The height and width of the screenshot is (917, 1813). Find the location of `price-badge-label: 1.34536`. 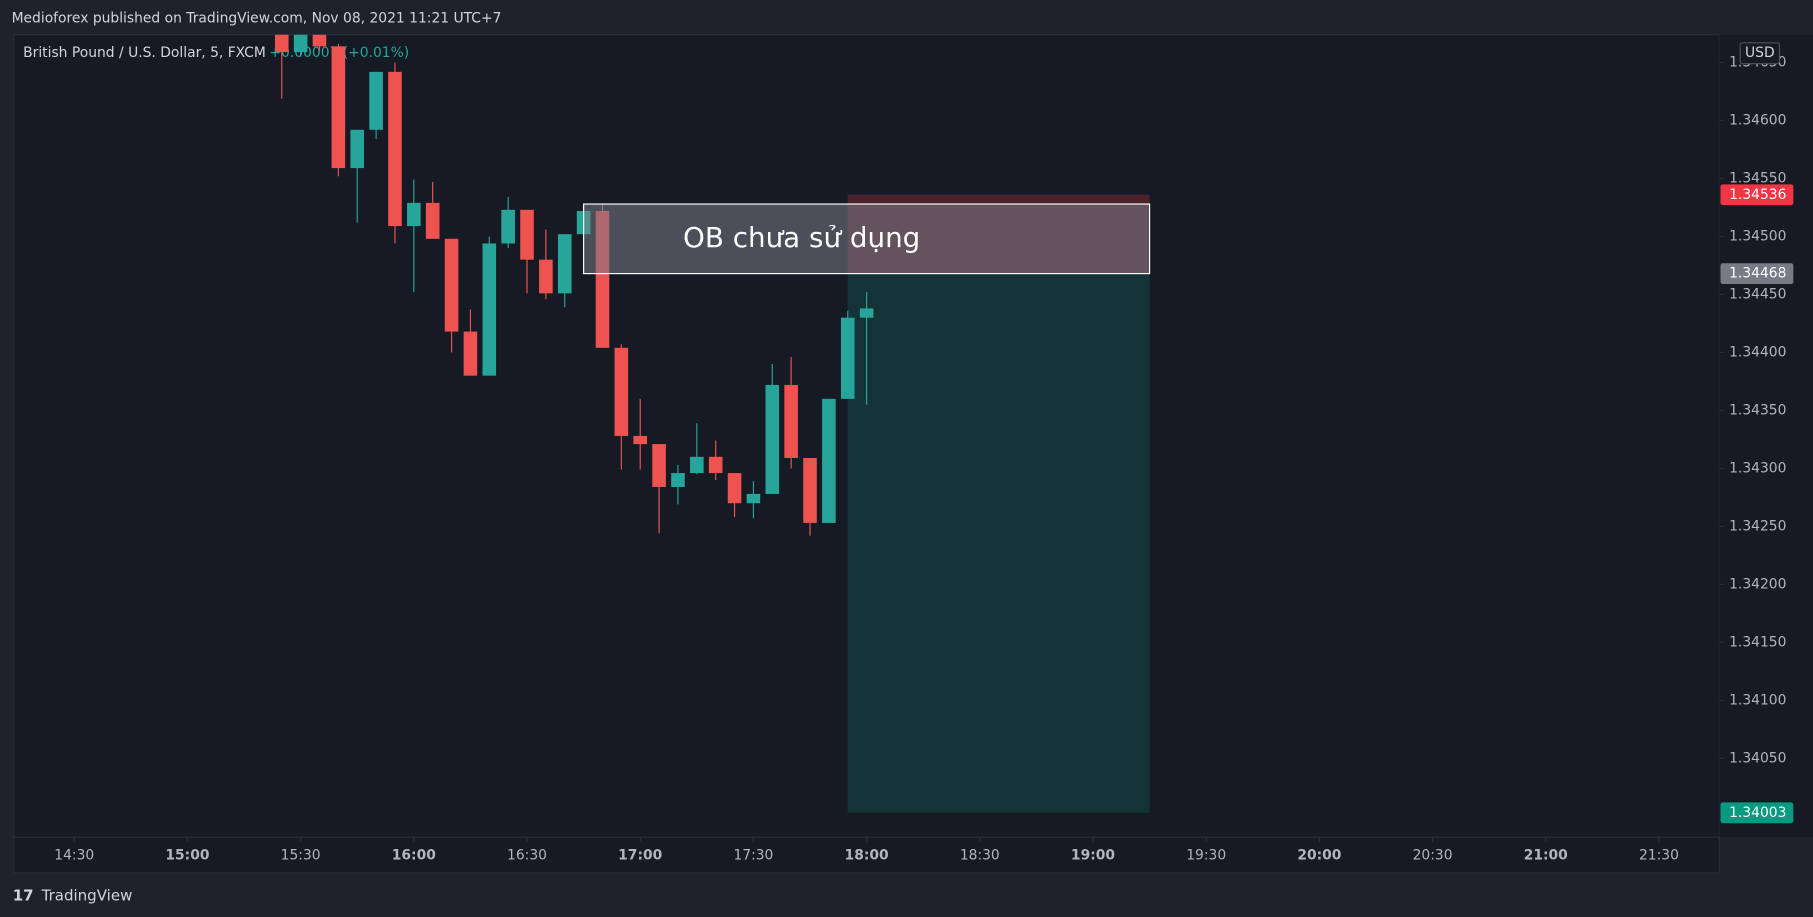

price-badge-label: 1.34536 is located at coordinates (1757, 195).